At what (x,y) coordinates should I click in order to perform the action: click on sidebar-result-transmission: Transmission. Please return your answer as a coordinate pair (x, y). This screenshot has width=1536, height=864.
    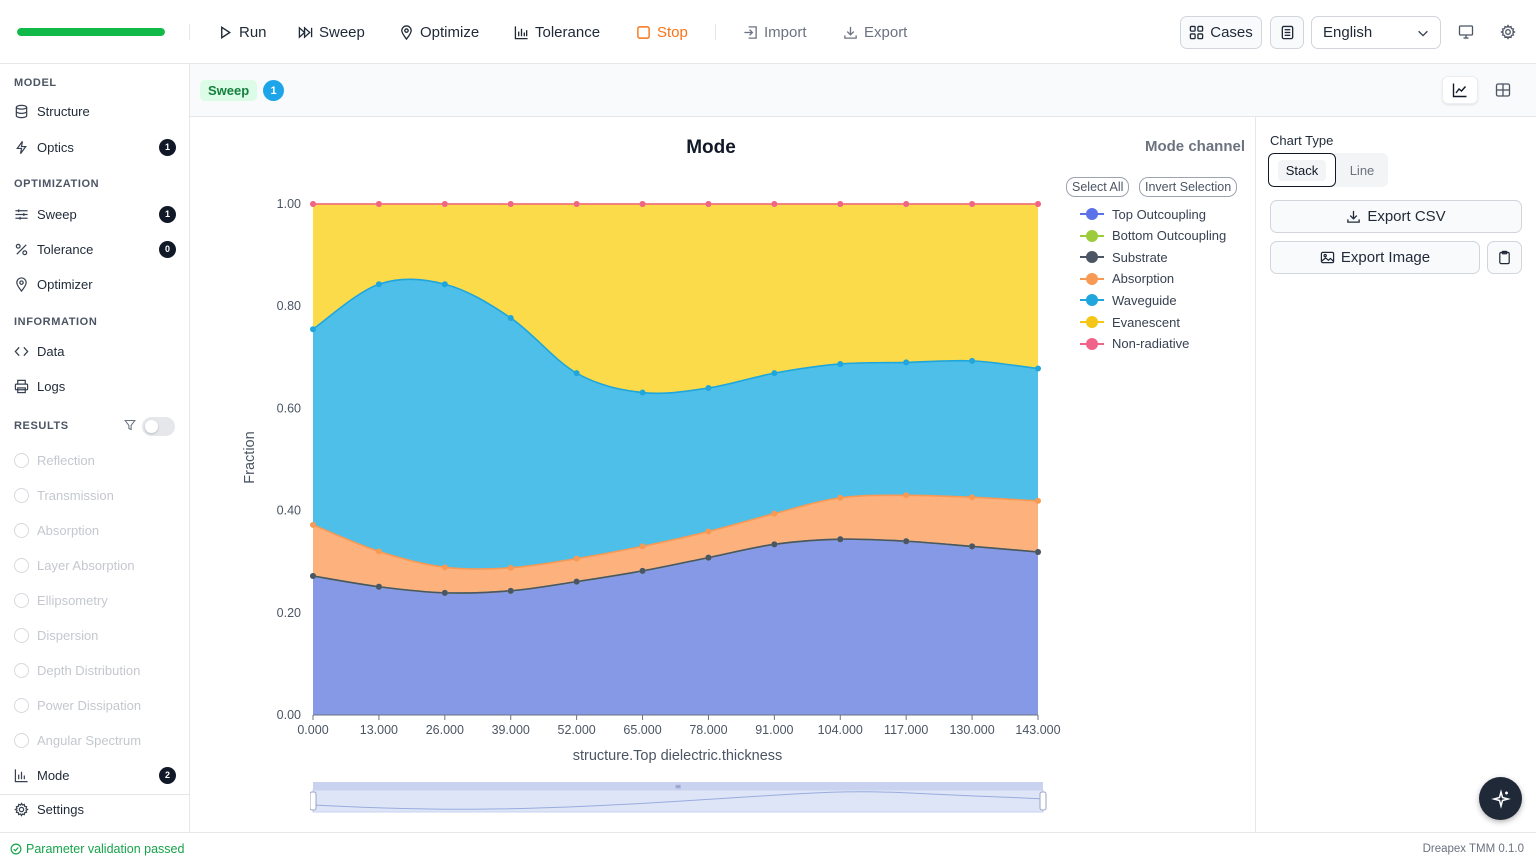
    Looking at the image, I should click on (95, 495).